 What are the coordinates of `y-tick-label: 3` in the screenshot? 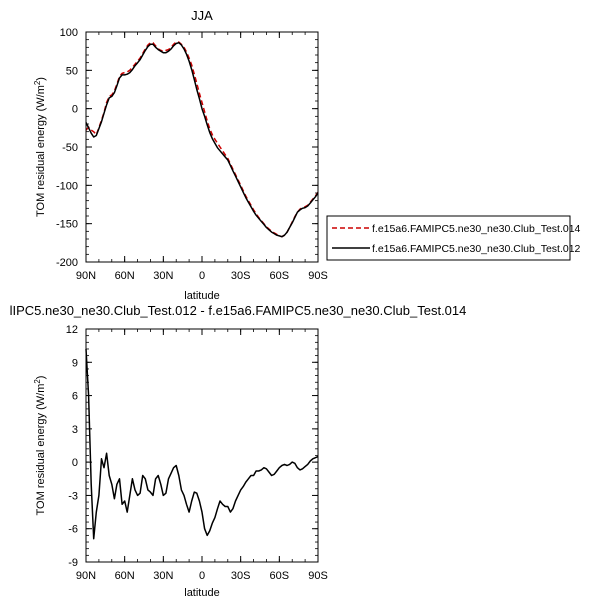 It's located at (75, 430).